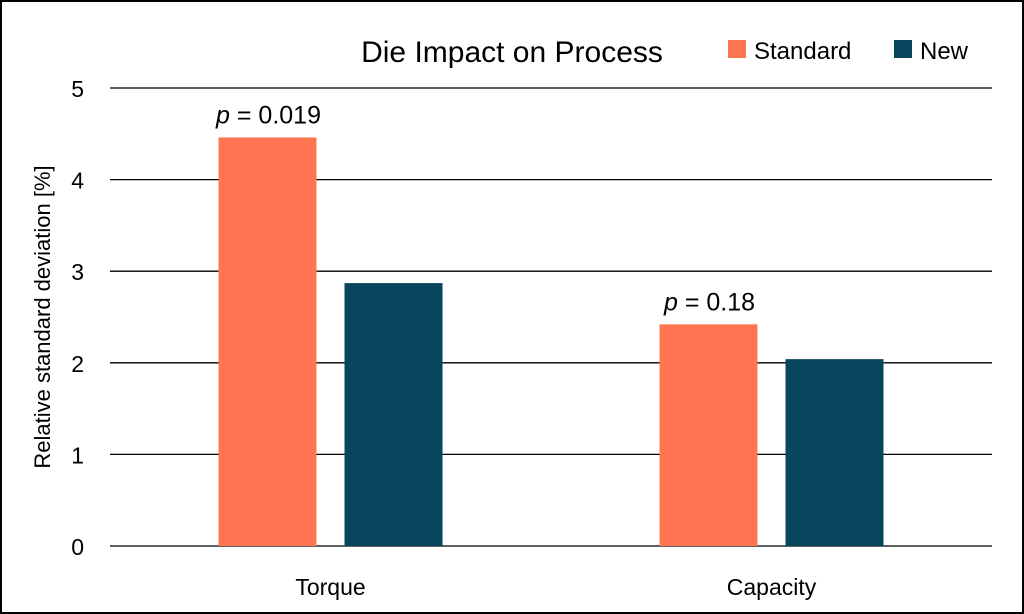 The image size is (1024, 614). What do you see at coordinates (77, 272) in the screenshot?
I see `y-tick-label: 3` at bounding box center [77, 272].